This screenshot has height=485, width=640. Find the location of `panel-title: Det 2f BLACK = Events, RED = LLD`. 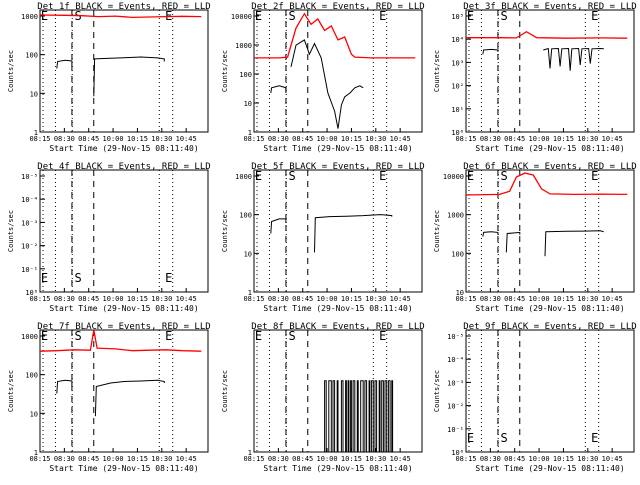

panel-title: Det 2f BLACK = Events, RED = LLD is located at coordinates (337, 7).